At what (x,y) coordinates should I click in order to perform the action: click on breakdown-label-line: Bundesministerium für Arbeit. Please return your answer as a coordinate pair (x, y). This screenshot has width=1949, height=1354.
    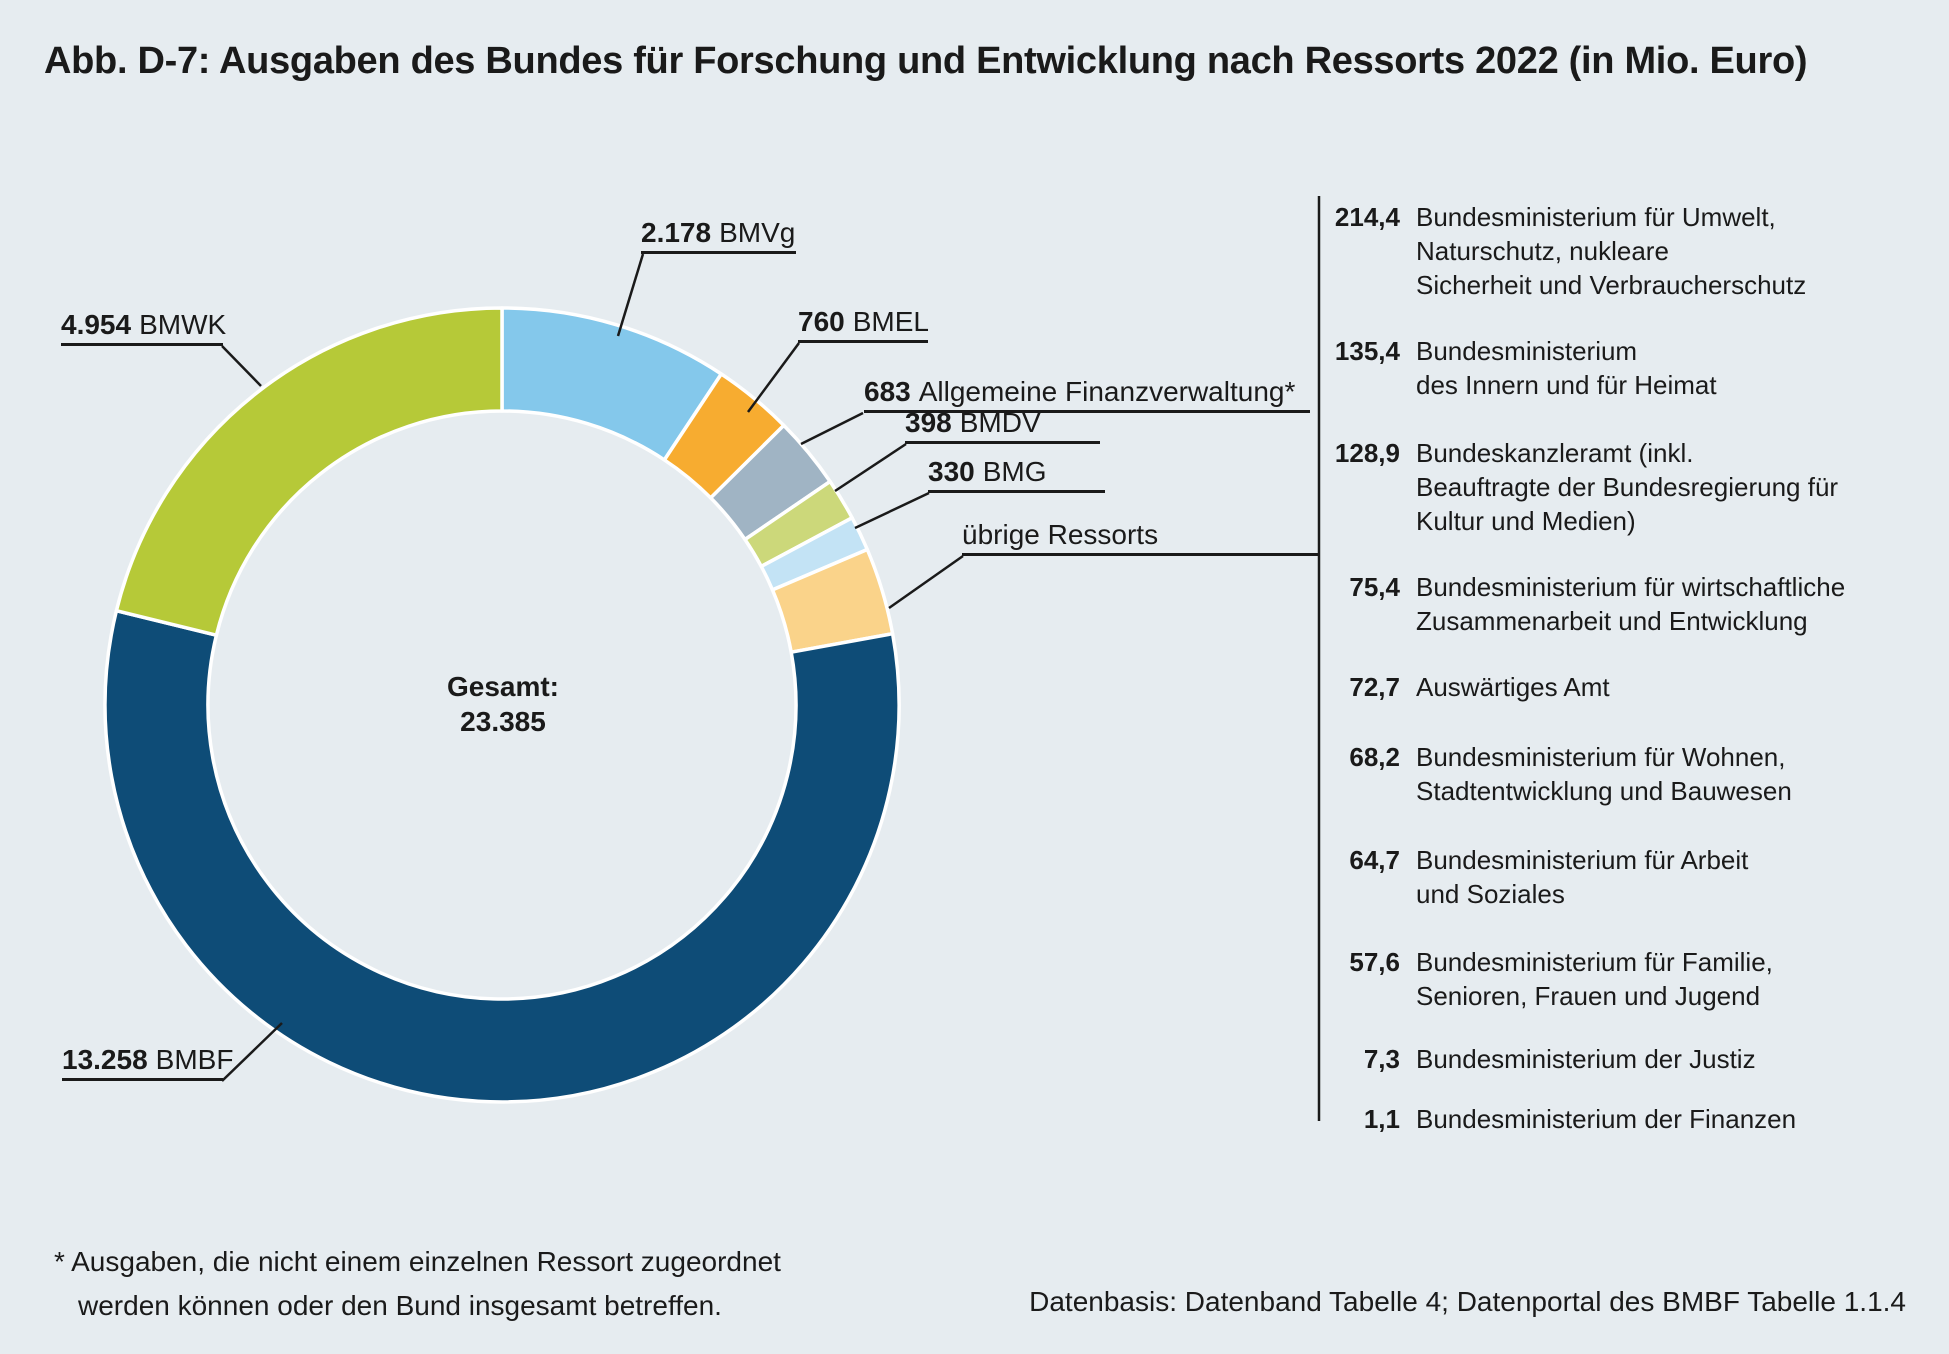
    Looking at the image, I should click on (1582, 860).